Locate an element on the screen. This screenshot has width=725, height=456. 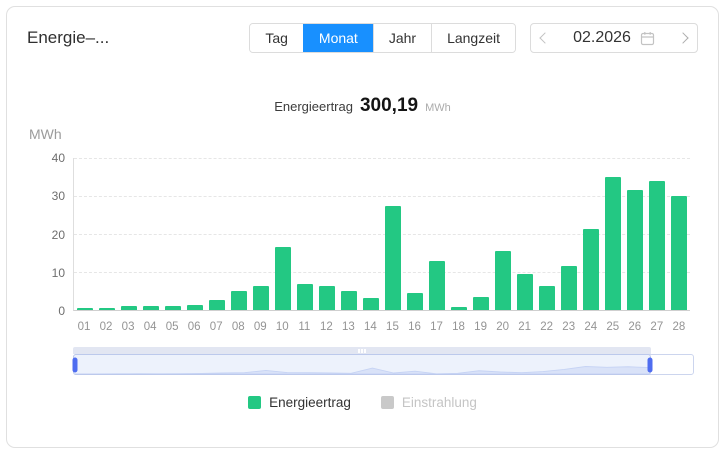
x-tick-label: 22 is located at coordinates (547, 327).